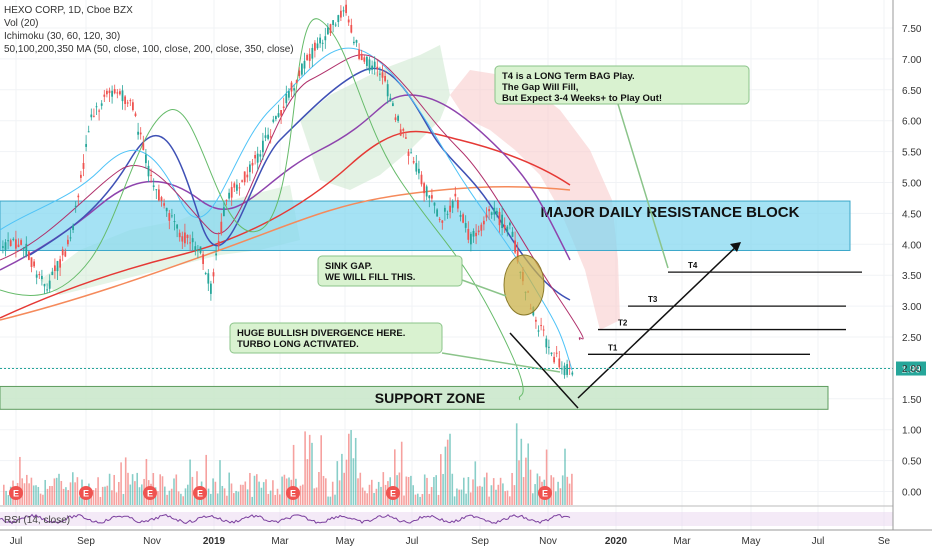 The width and height of the screenshot is (932, 550). What do you see at coordinates (348, 266) in the screenshot?
I see `sink-gap-note-line: SINK GAP.` at bounding box center [348, 266].